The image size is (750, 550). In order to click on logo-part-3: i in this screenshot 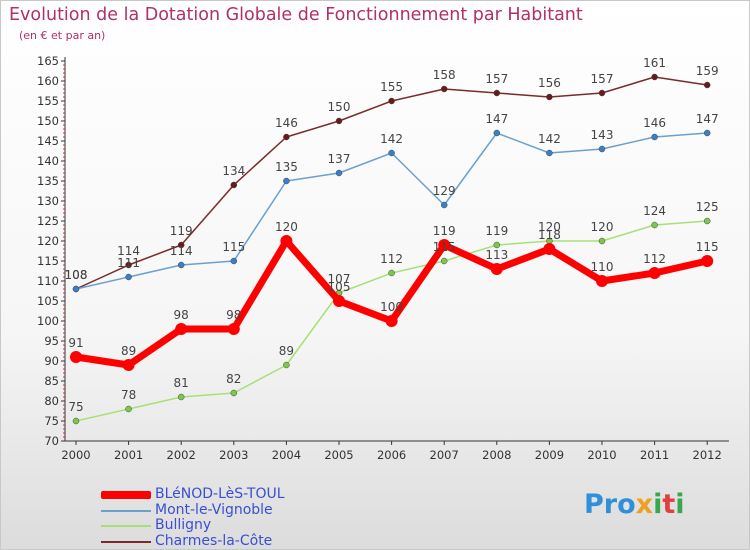, I will do `click(658, 504)`.